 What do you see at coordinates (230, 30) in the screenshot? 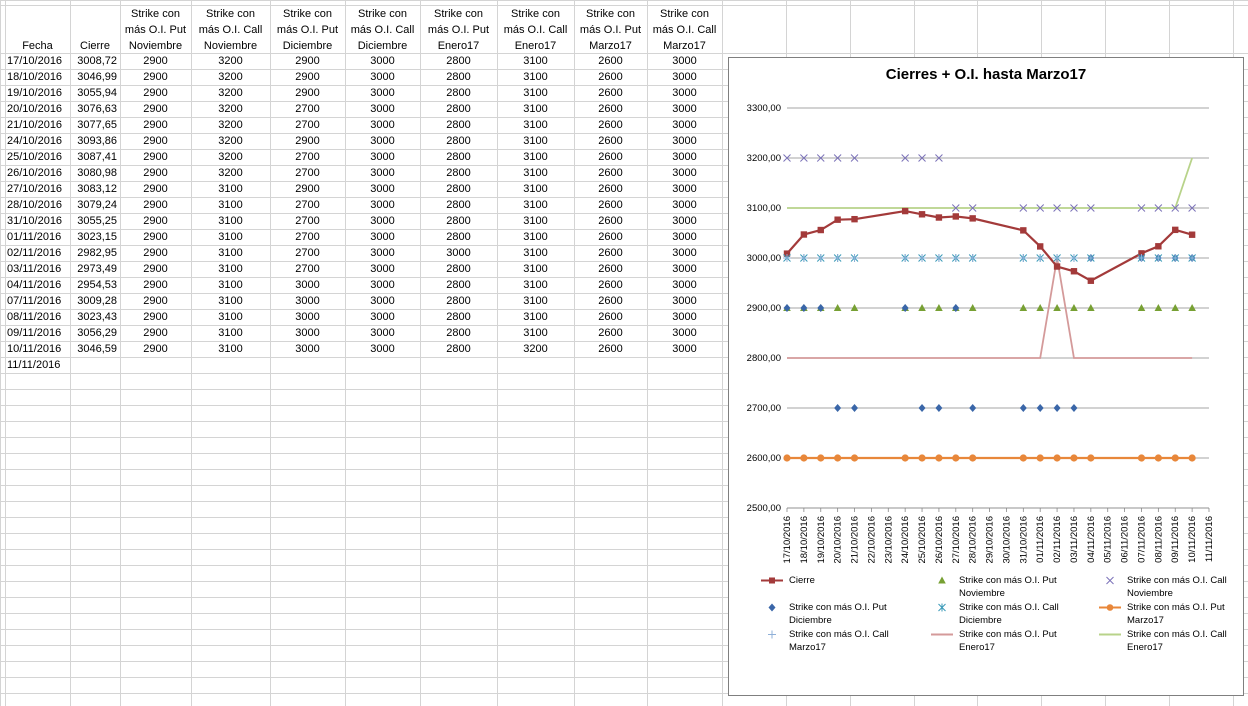
I see `column-header: más O.I. Call` at bounding box center [230, 30].